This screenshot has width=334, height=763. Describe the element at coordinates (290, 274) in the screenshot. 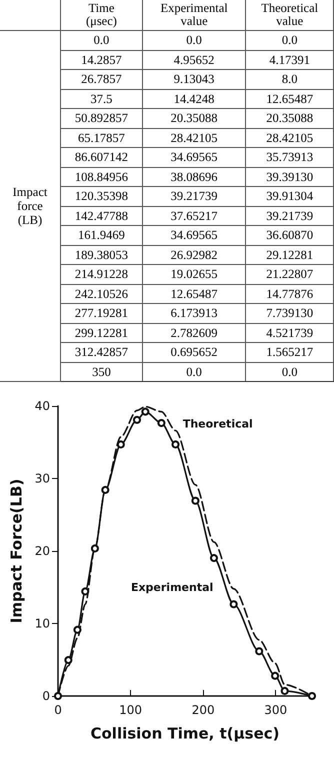

I see `text: 21.22807` at that location.